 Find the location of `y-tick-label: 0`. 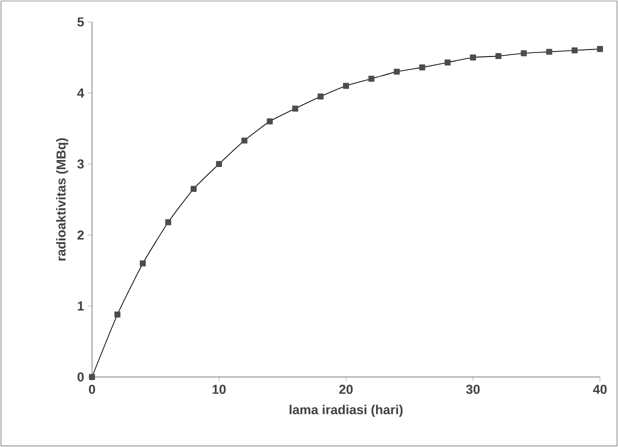

y-tick-label: 0 is located at coordinates (81, 377).